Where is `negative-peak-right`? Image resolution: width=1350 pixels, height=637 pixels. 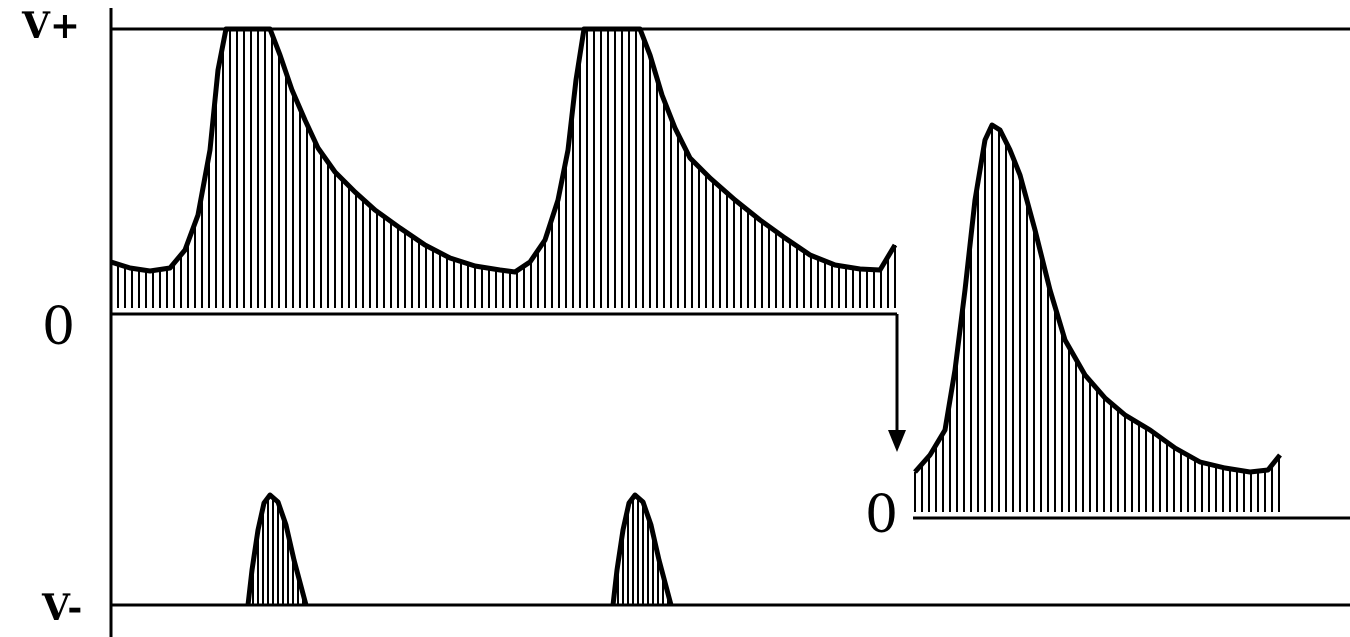 negative-peak-right is located at coordinates (642, 549).